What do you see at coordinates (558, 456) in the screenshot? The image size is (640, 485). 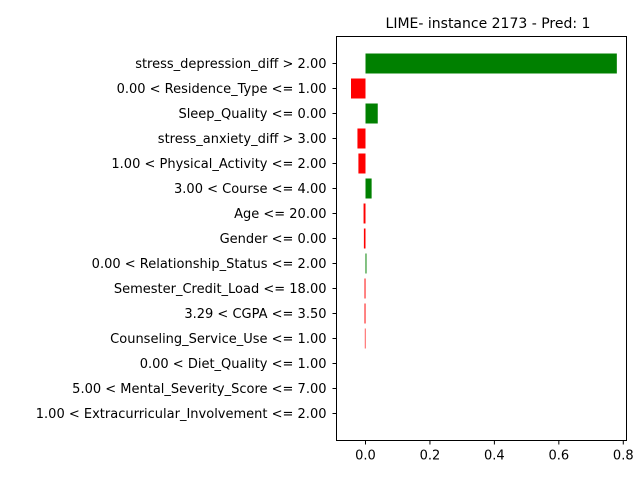 I see `x-tick-label: 0.6` at bounding box center [558, 456].